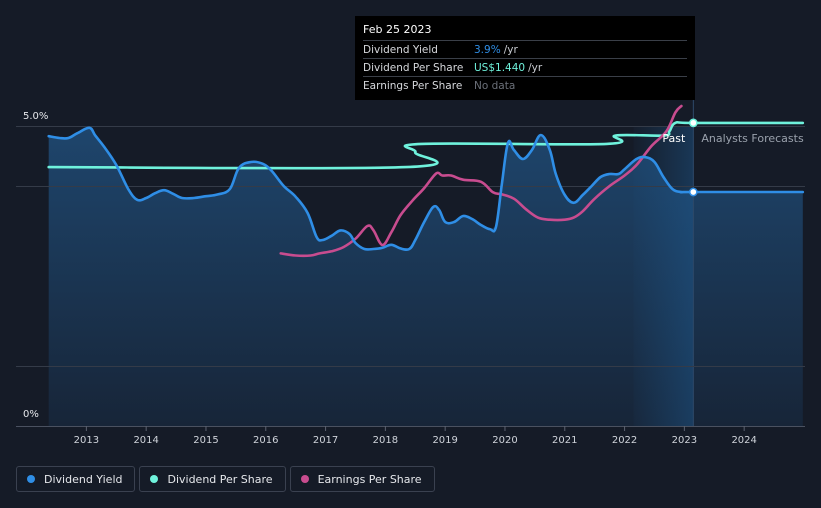 The image size is (821, 508). What do you see at coordinates (504, 440) in the screenshot?
I see `x-tick-label: 2020` at bounding box center [504, 440].